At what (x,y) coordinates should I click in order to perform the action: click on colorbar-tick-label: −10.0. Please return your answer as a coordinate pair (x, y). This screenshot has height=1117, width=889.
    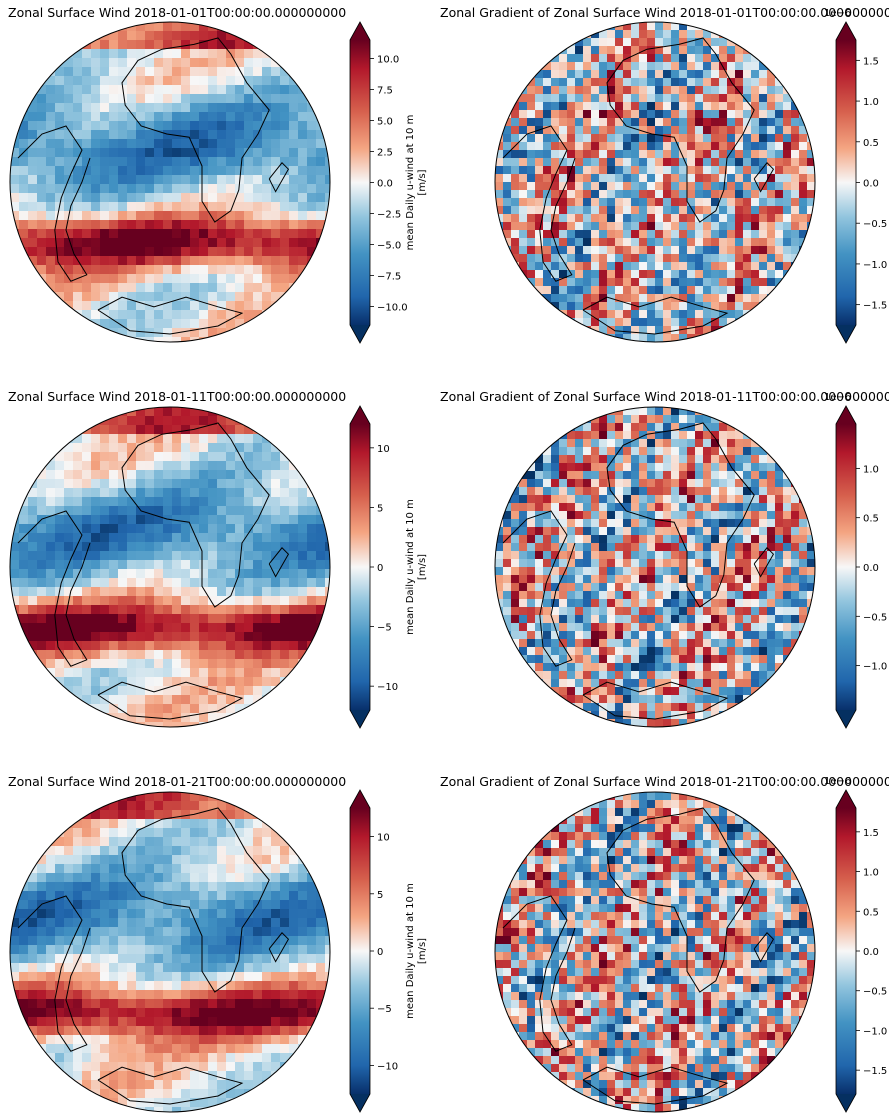
    Looking at the image, I should click on (392, 307).